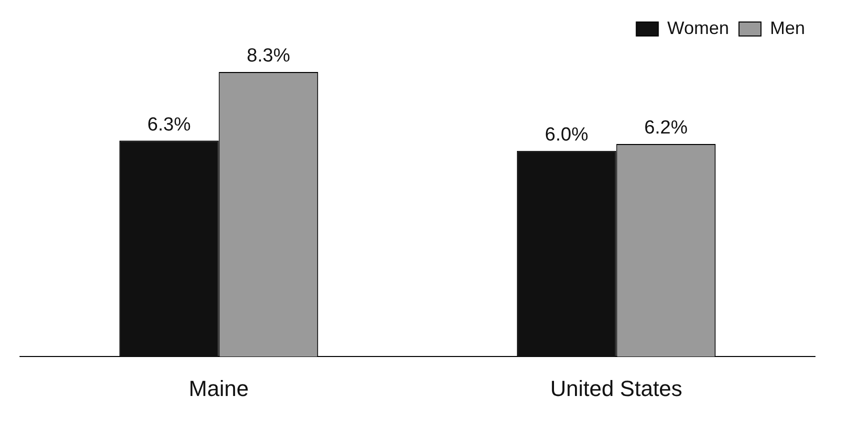  What do you see at coordinates (169, 125) in the screenshot?
I see `data-label: 6.3%` at bounding box center [169, 125].